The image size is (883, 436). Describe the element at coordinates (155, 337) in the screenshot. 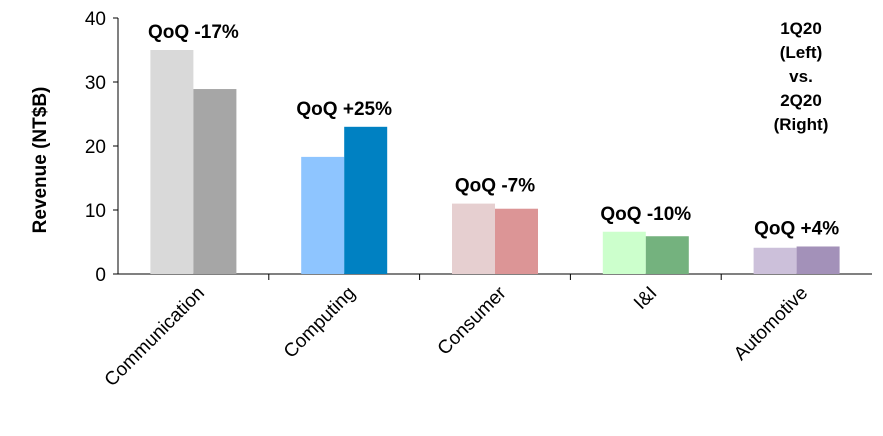

I see `x-category-label: Communication` at that location.